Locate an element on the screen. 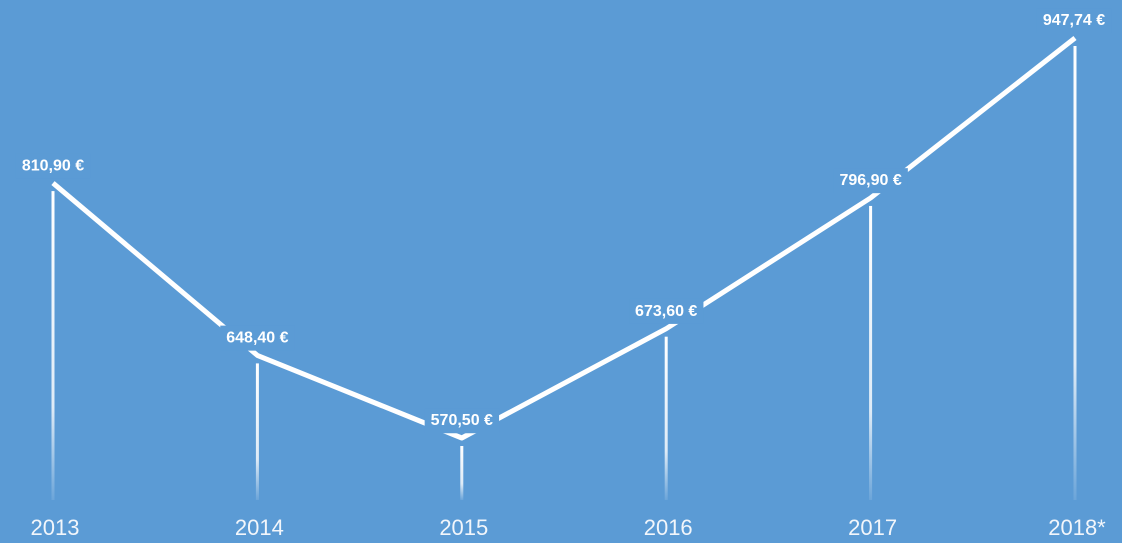 Image resolution: width=1122 pixels, height=543 pixels. x-tick-label: 2017 is located at coordinates (872, 527).